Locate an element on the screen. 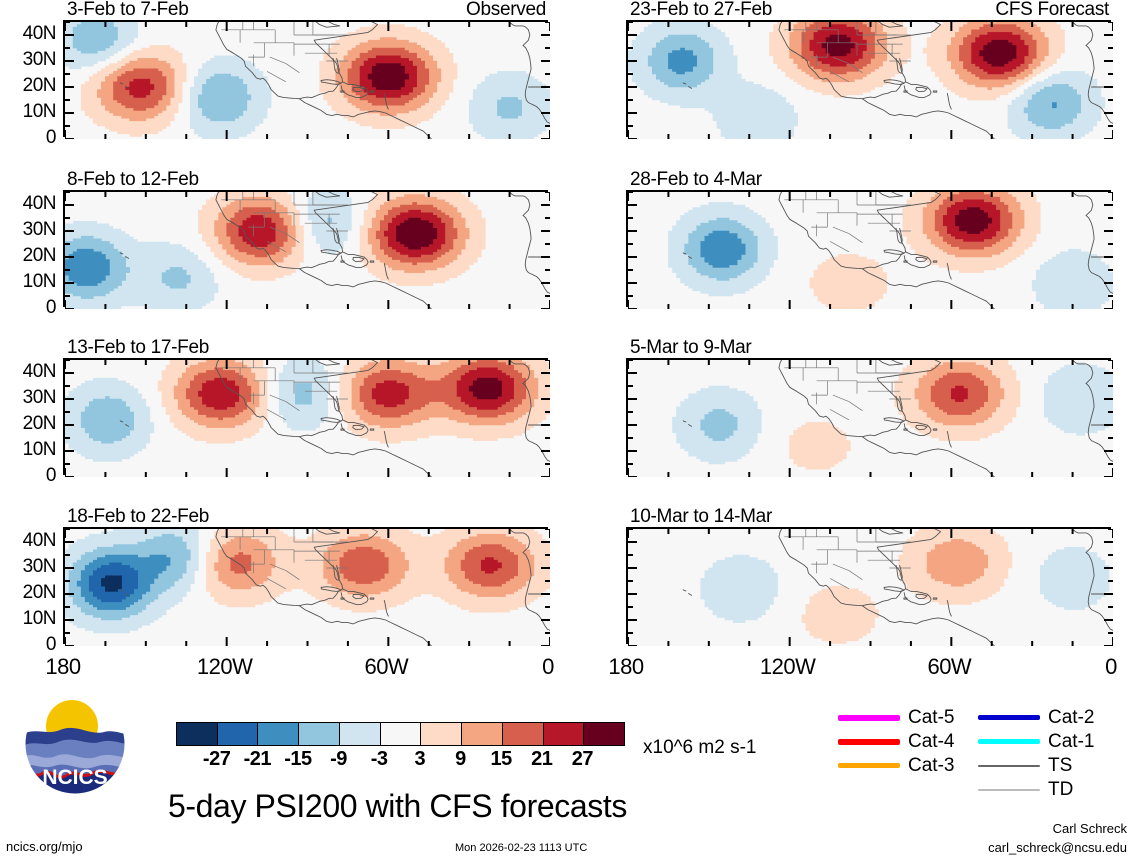  legend-label: Cat-4 is located at coordinates (931, 741).